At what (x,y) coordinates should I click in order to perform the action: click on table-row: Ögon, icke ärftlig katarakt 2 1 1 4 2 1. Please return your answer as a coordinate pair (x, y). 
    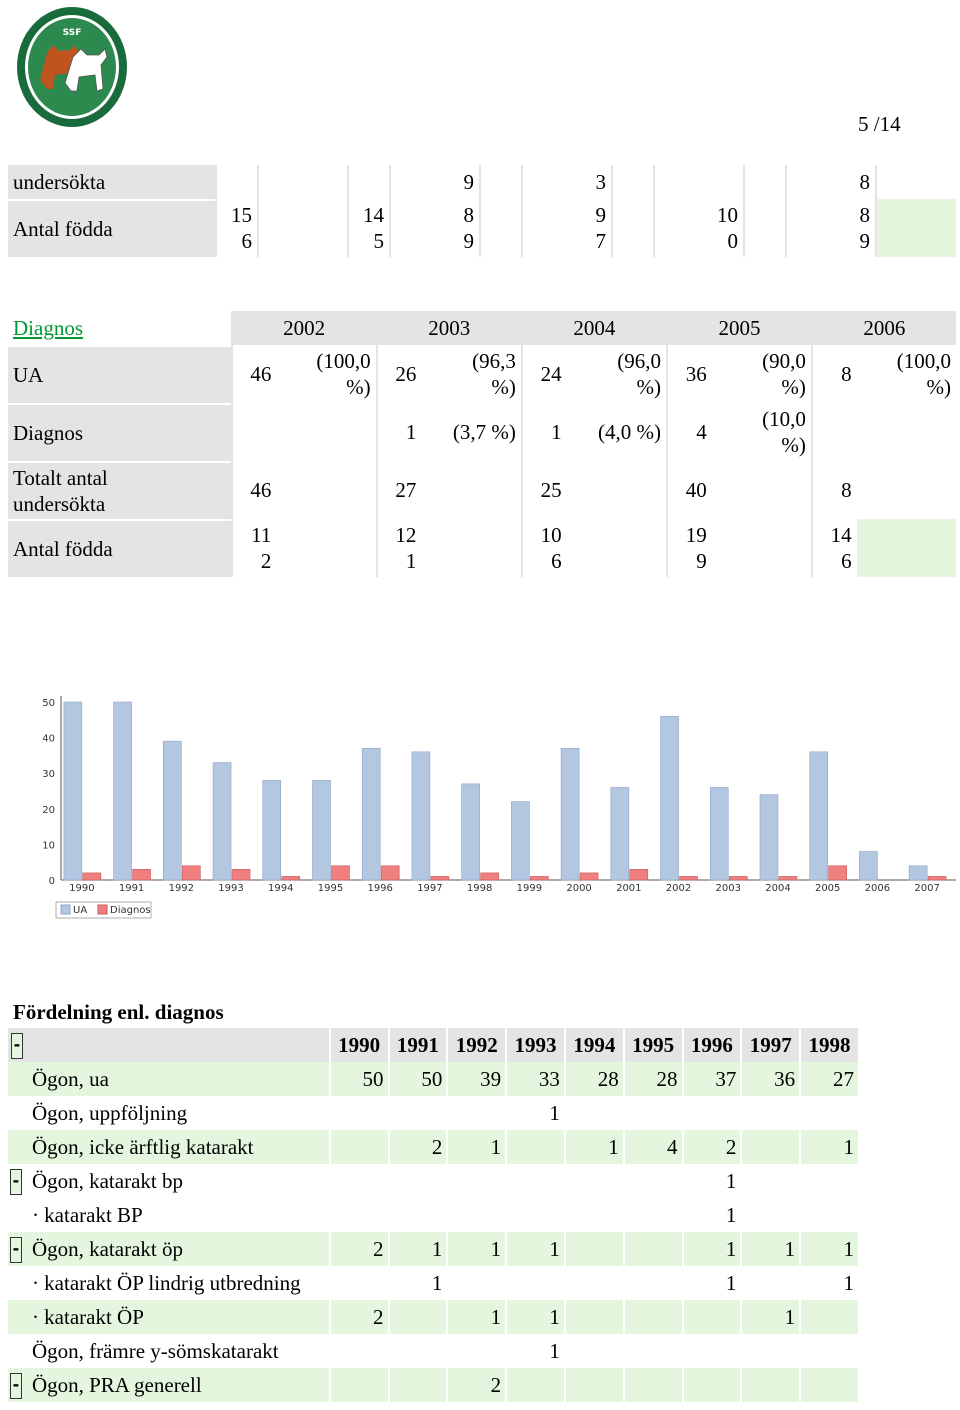
    Looking at the image, I should click on (433, 1147).